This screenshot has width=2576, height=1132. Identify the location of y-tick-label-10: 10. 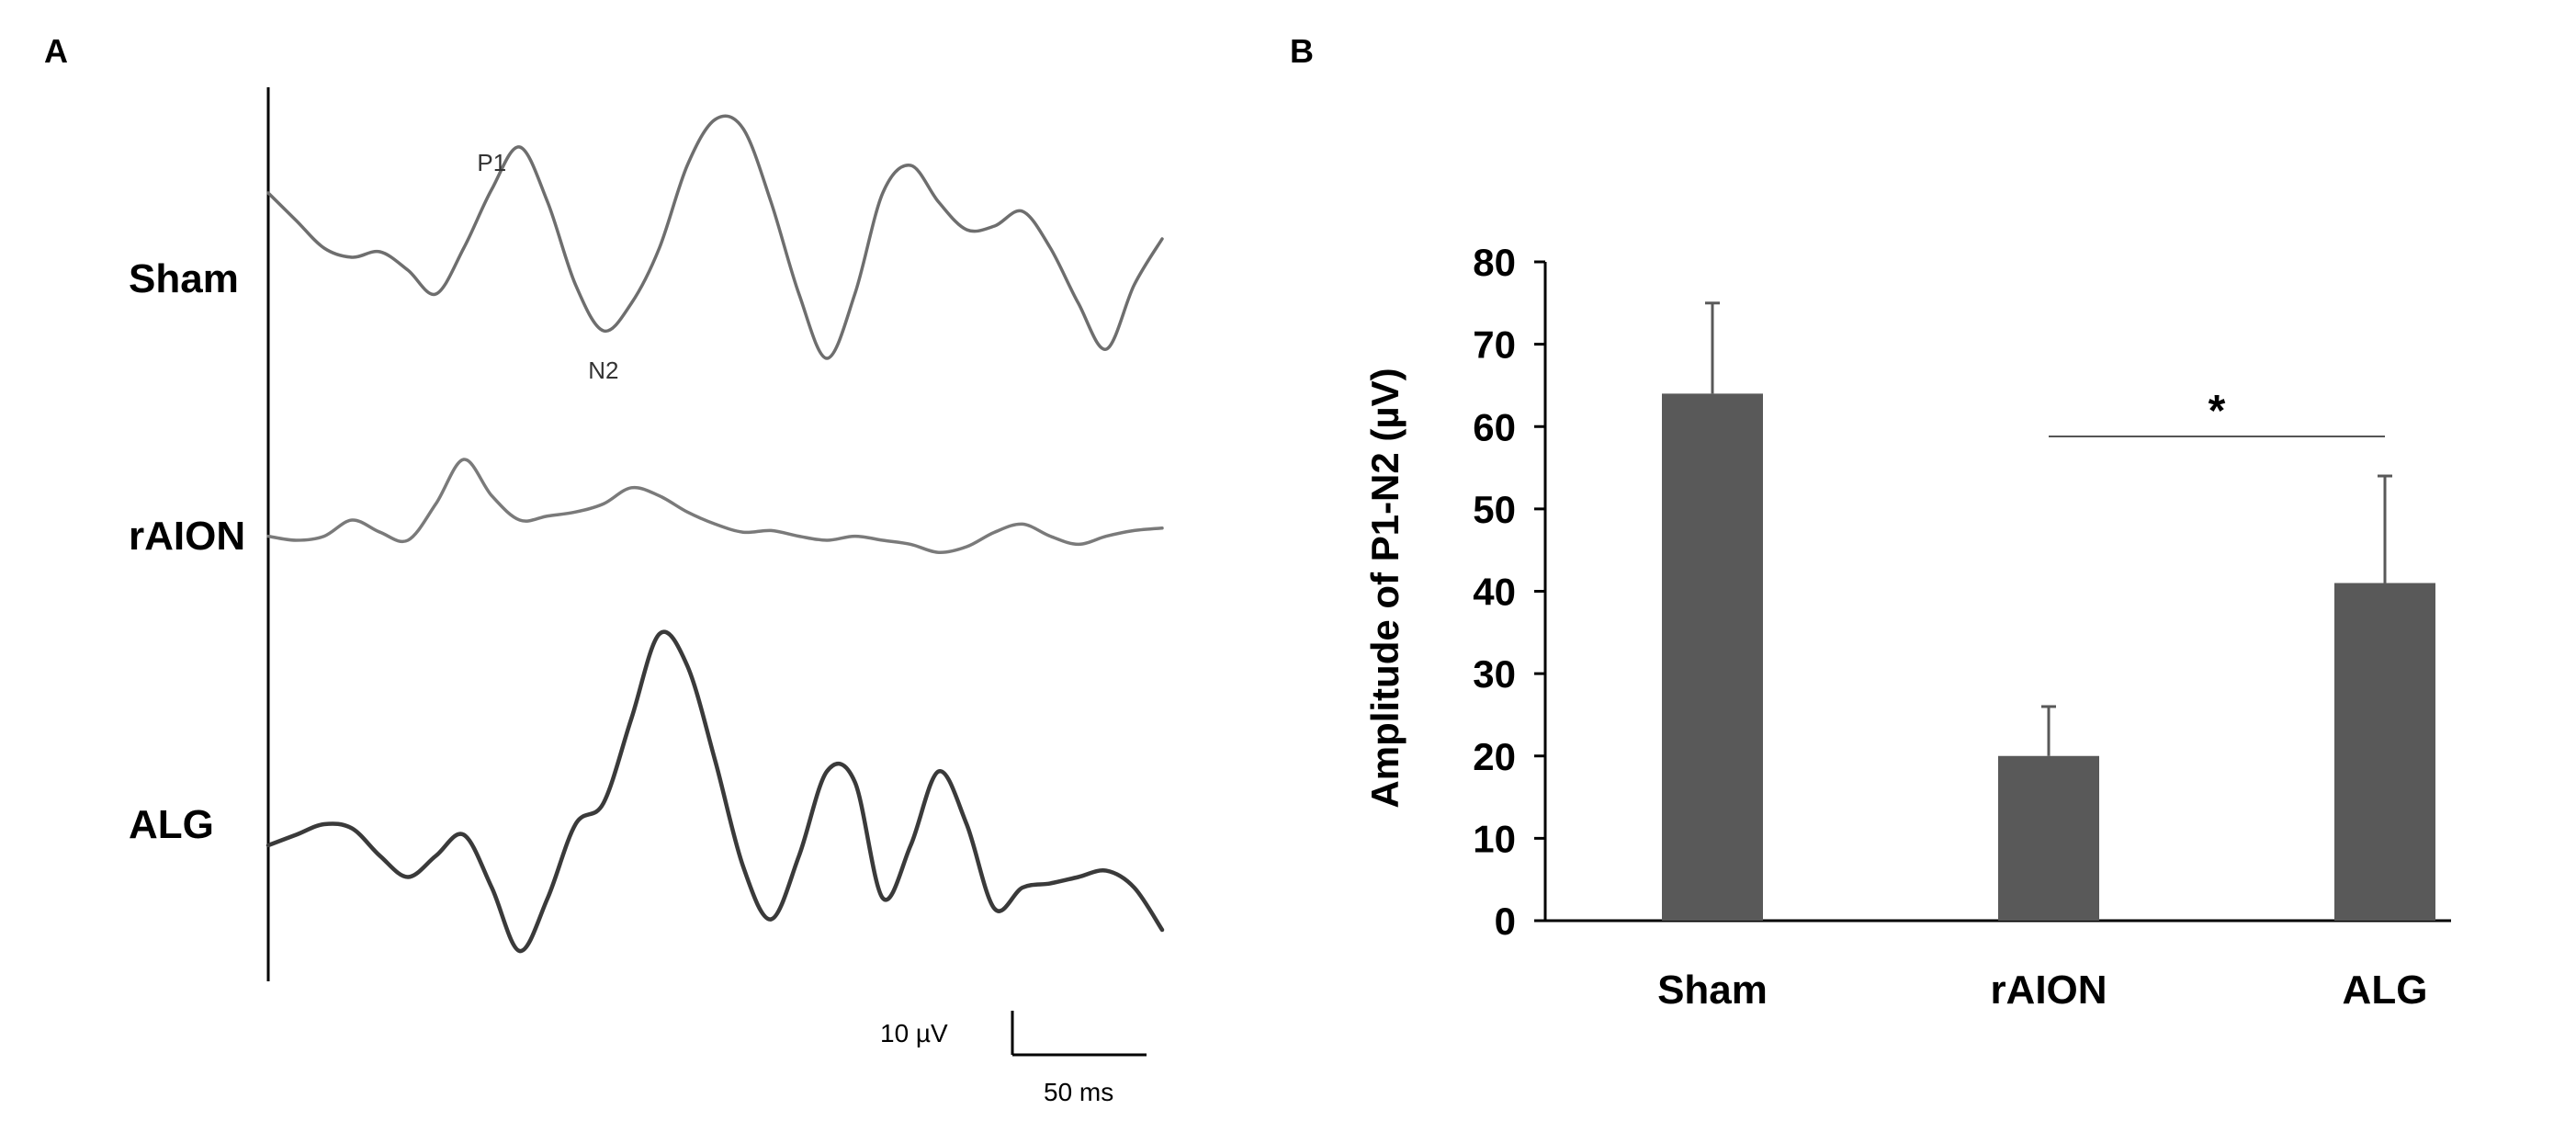
(1494, 838).